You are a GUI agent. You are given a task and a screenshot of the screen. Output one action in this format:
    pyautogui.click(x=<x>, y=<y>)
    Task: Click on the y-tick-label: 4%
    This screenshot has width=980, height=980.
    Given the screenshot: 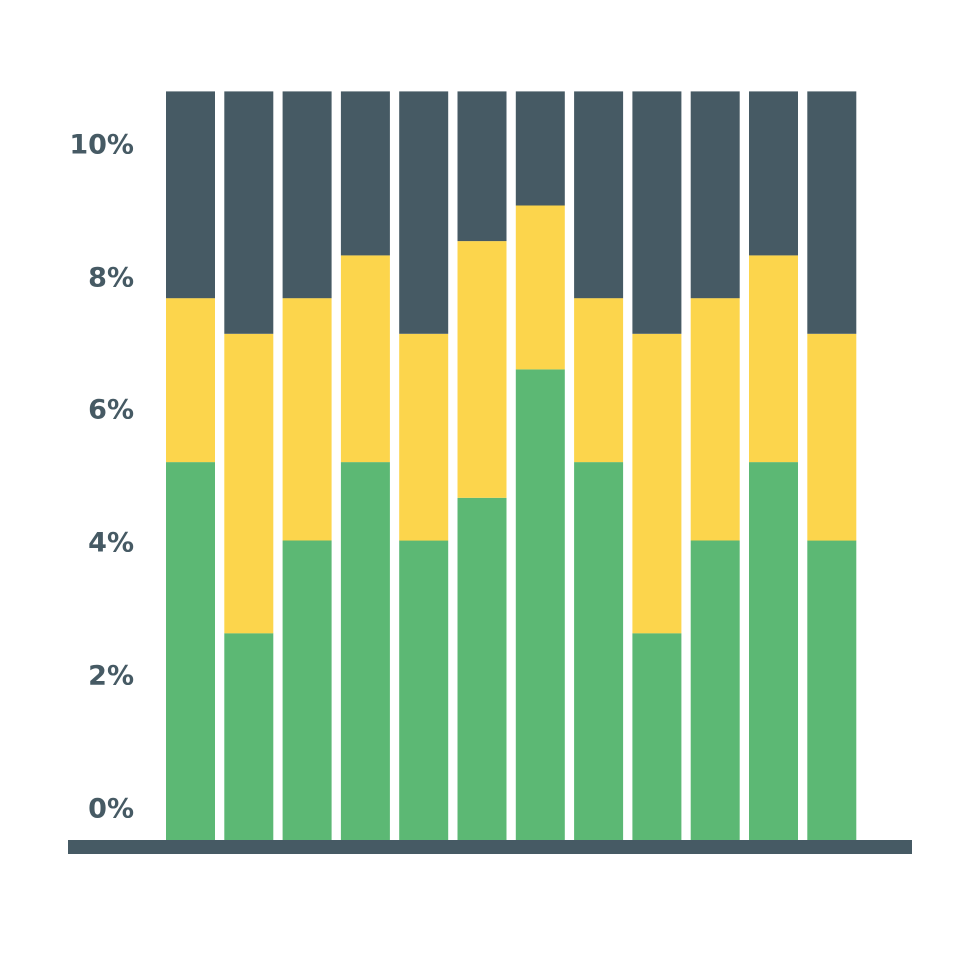 What is the action you would take?
    pyautogui.click(x=111, y=543)
    